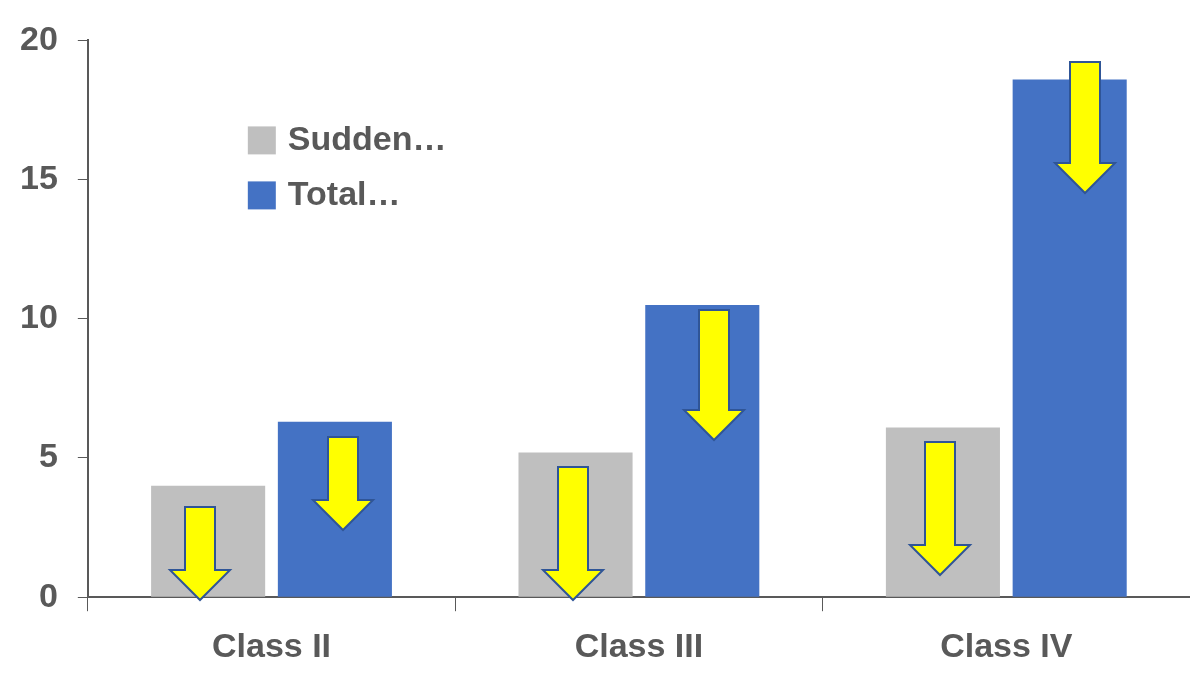  I want to click on y-tick-label: 20, so click(38, 37).